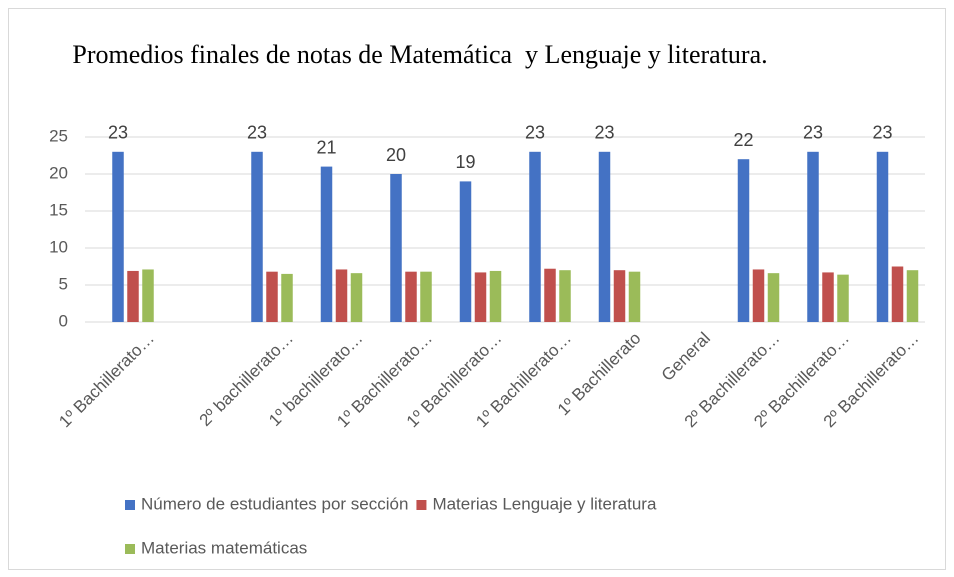  What do you see at coordinates (396, 155) in the screenshot?
I see `data-label: 20` at bounding box center [396, 155].